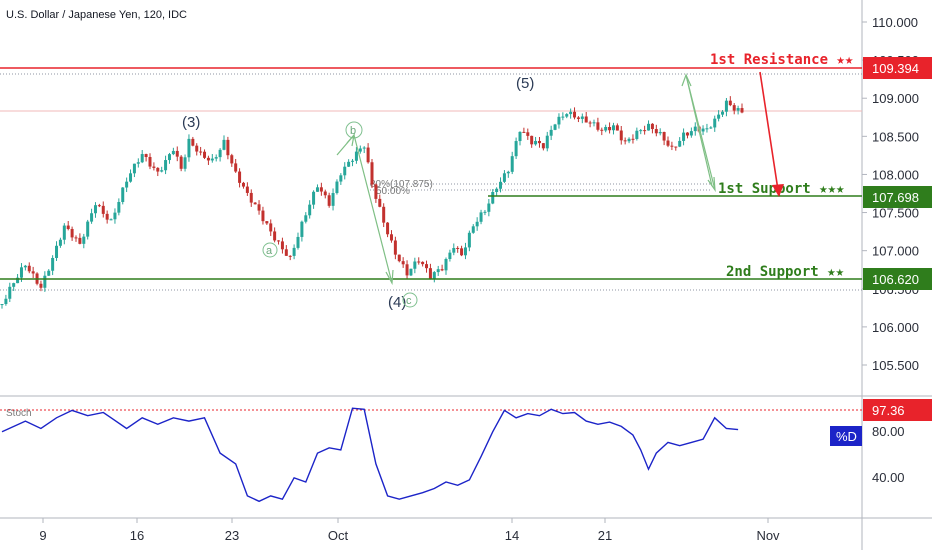  What do you see at coordinates (401, 184) in the screenshot?
I see `fib-80-label: 80%(107.875)` at bounding box center [401, 184].